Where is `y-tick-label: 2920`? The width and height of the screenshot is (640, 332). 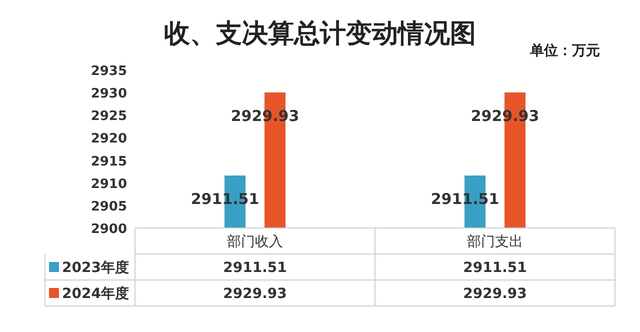
y-tick-label: 2920 is located at coordinates (108, 139).